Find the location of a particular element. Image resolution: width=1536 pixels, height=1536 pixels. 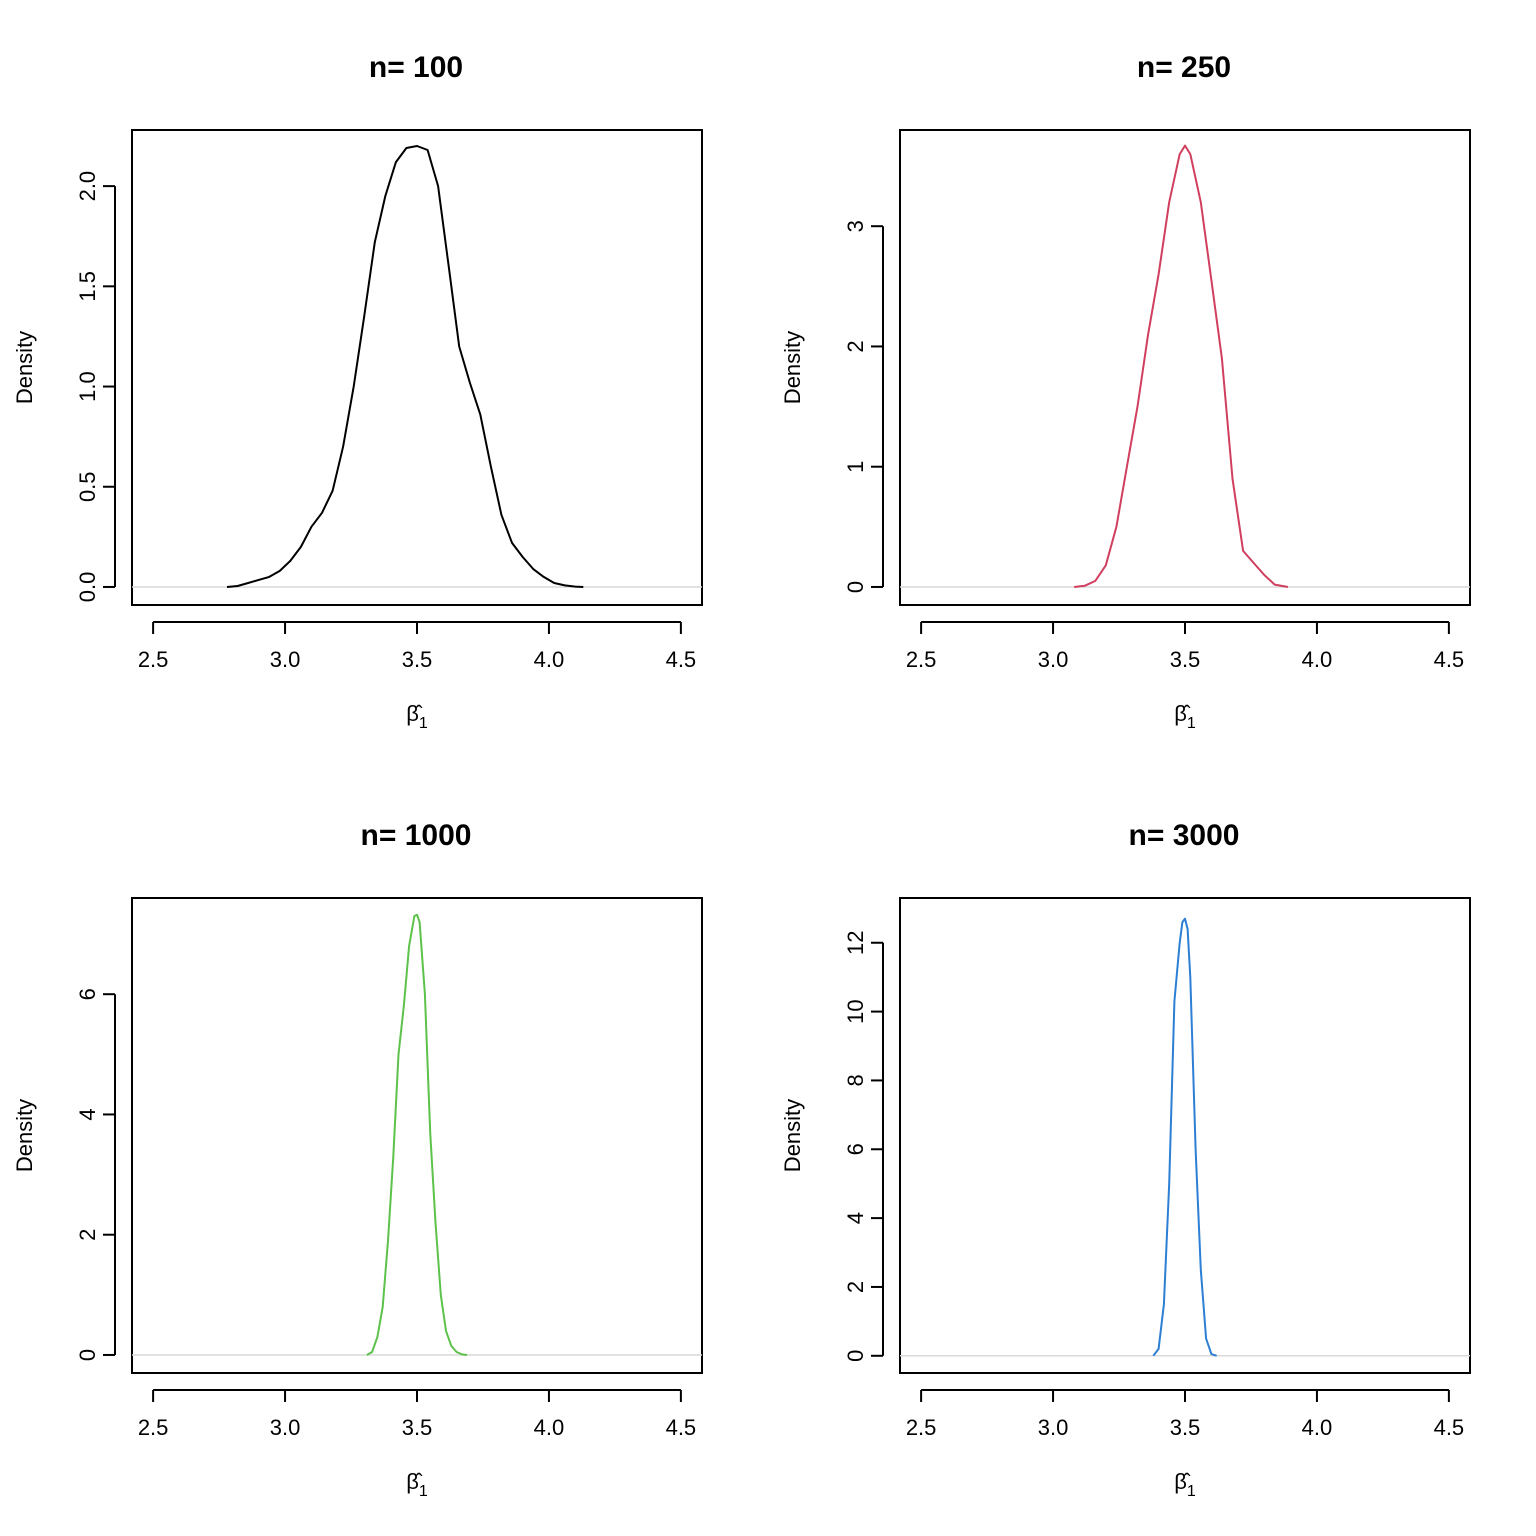

panel-title: n= 3000 is located at coordinates (1184, 835).